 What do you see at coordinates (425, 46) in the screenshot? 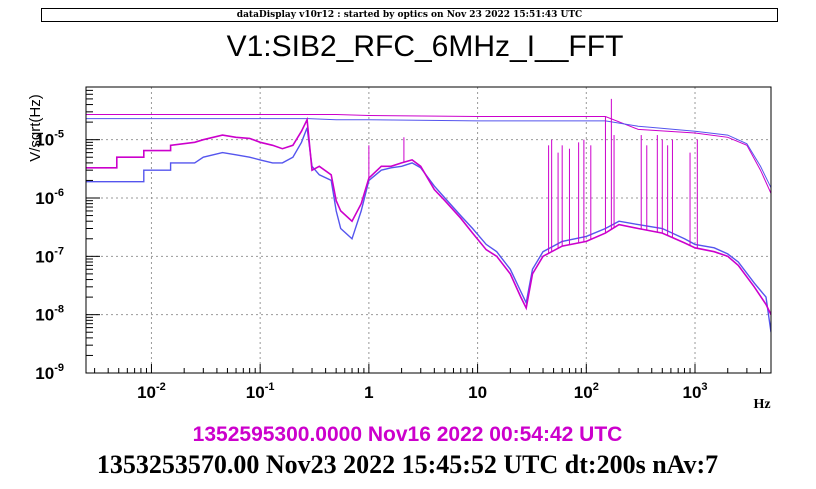
I see `chart-title: V1:SIB2_RFC_6MHz_I__FFT` at bounding box center [425, 46].